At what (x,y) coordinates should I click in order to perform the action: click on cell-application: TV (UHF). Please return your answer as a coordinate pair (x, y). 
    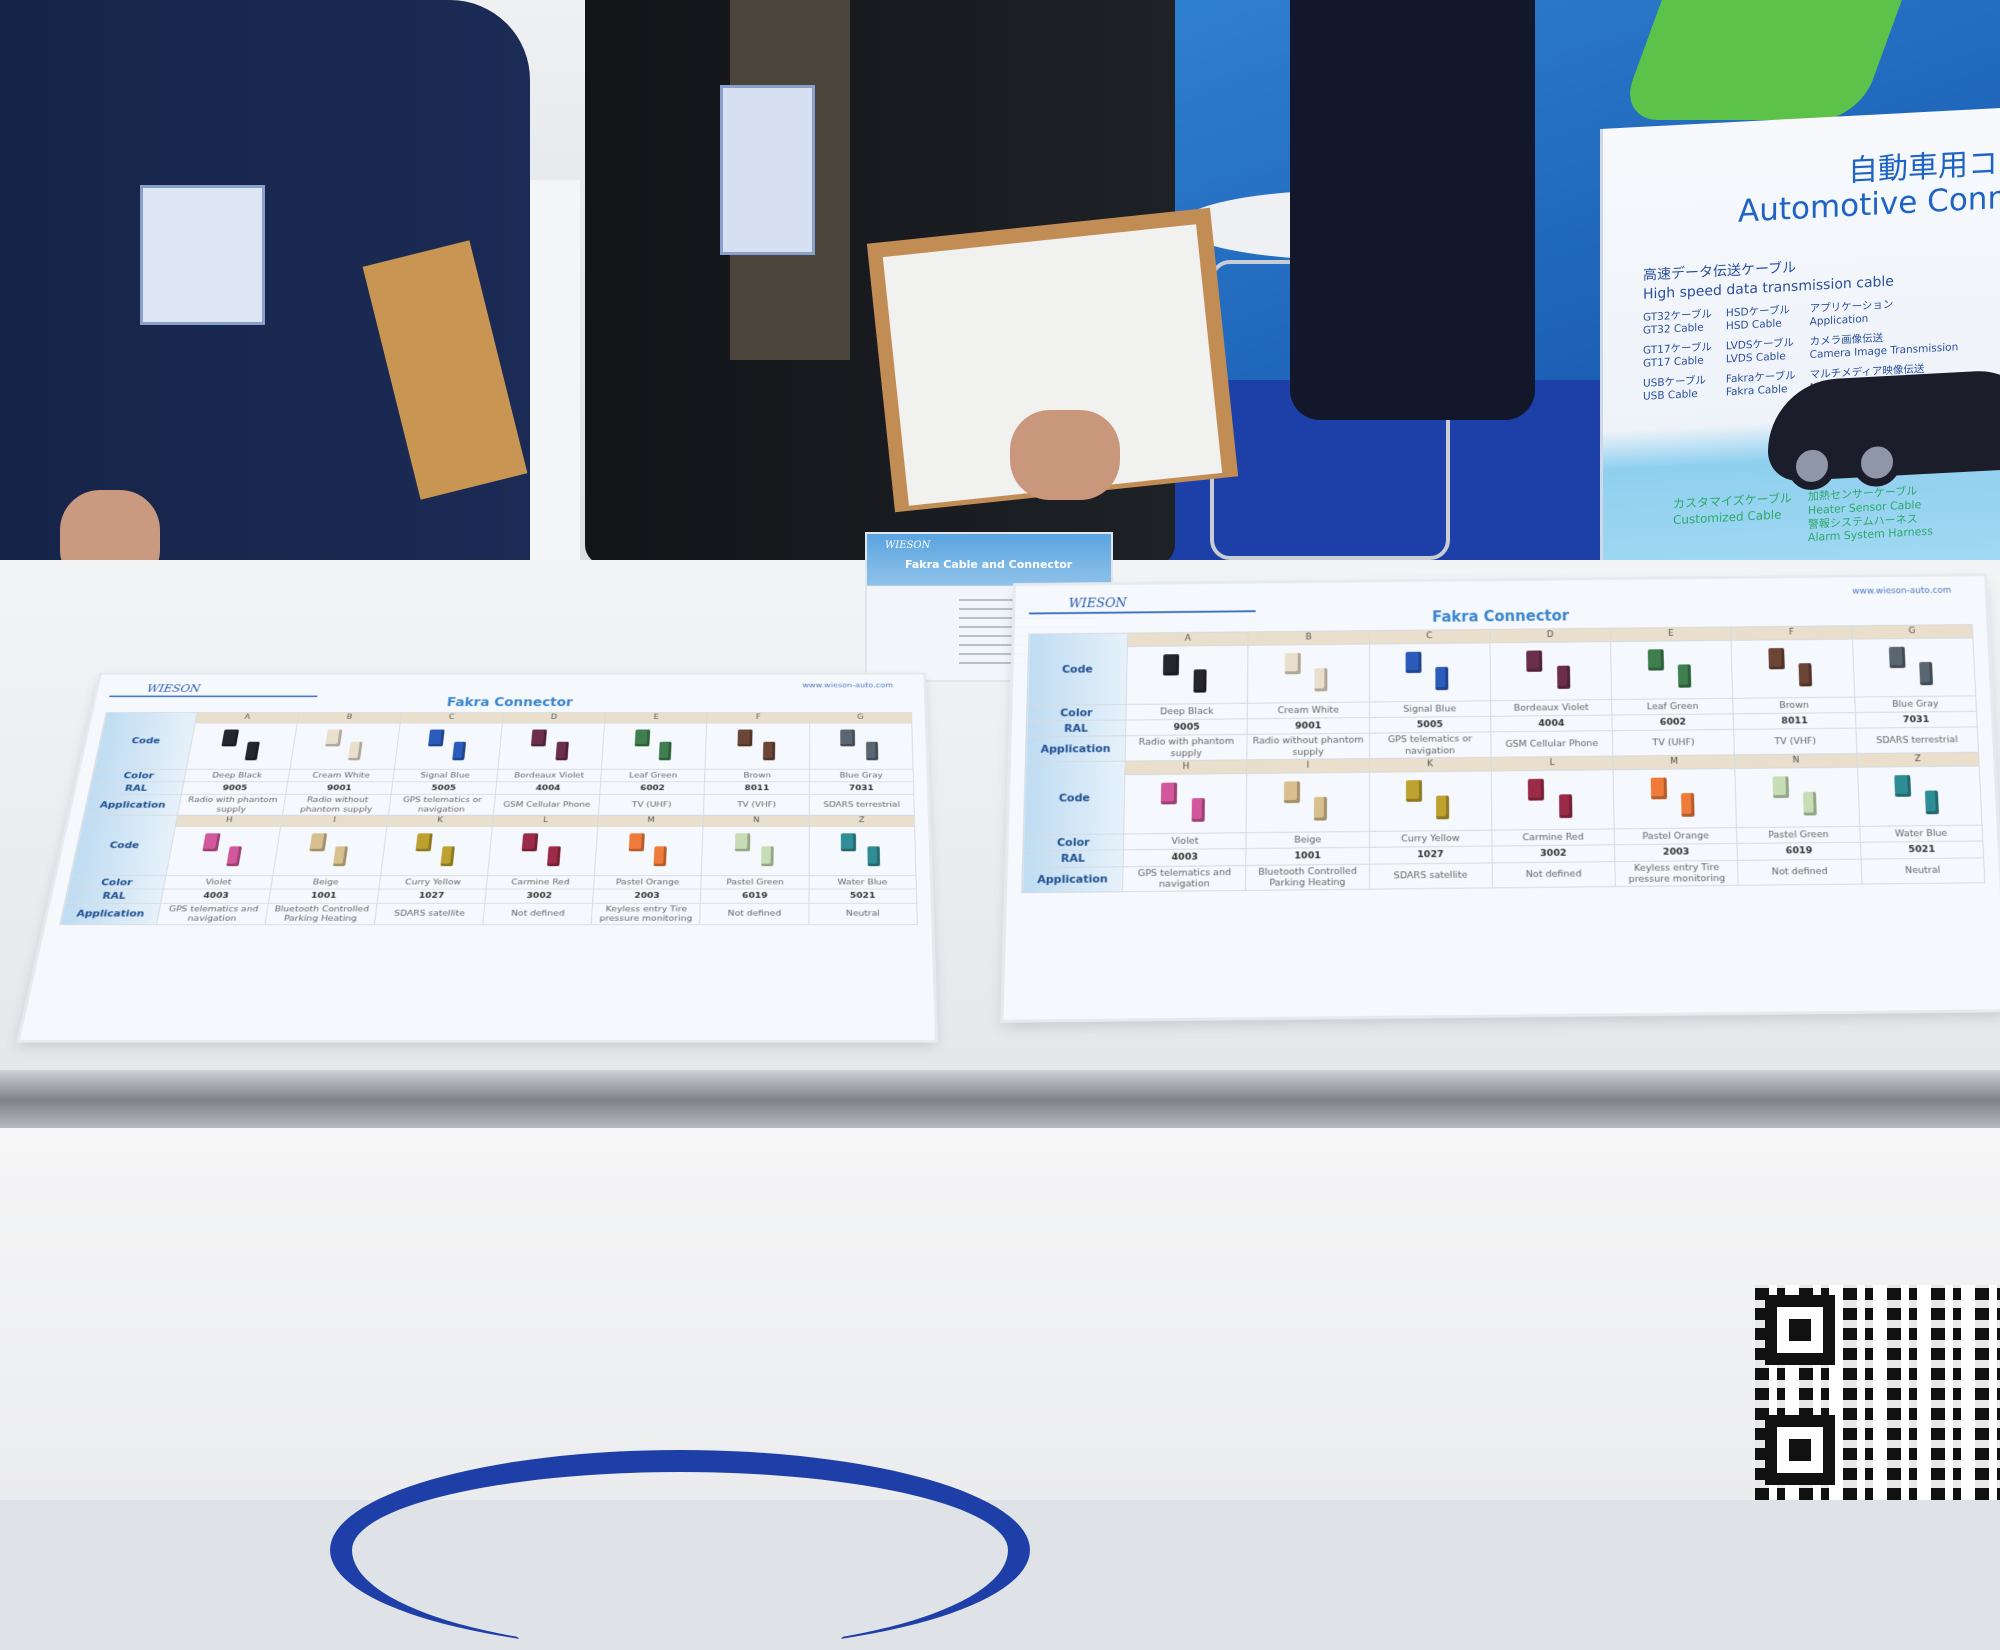
    Looking at the image, I should click on (652, 805).